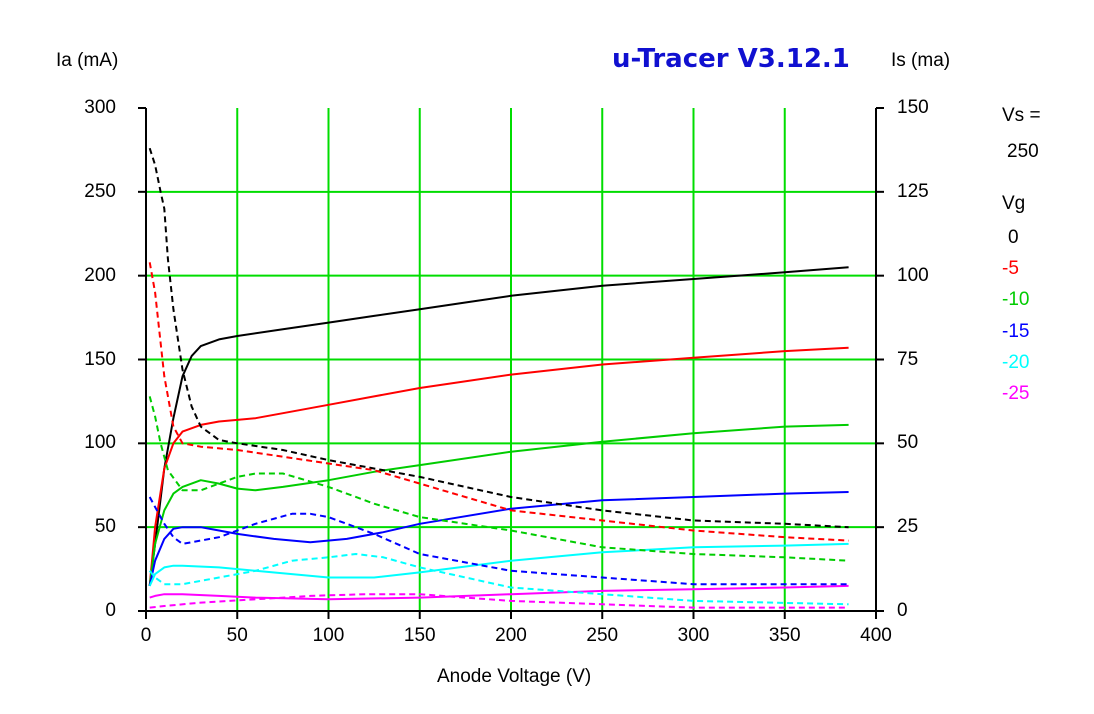  I want to click on y2-tick-label: 0, so click(902, 610).